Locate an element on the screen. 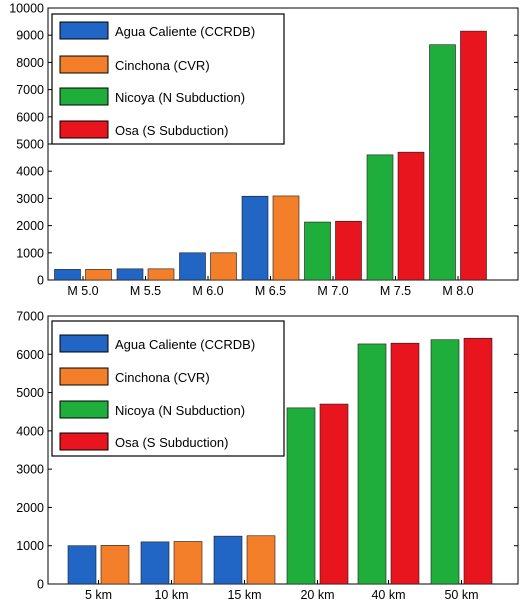 The height and width of the screenshot is (600, 529). x-tick-label: 15 km is located at coordinates (244, 594).